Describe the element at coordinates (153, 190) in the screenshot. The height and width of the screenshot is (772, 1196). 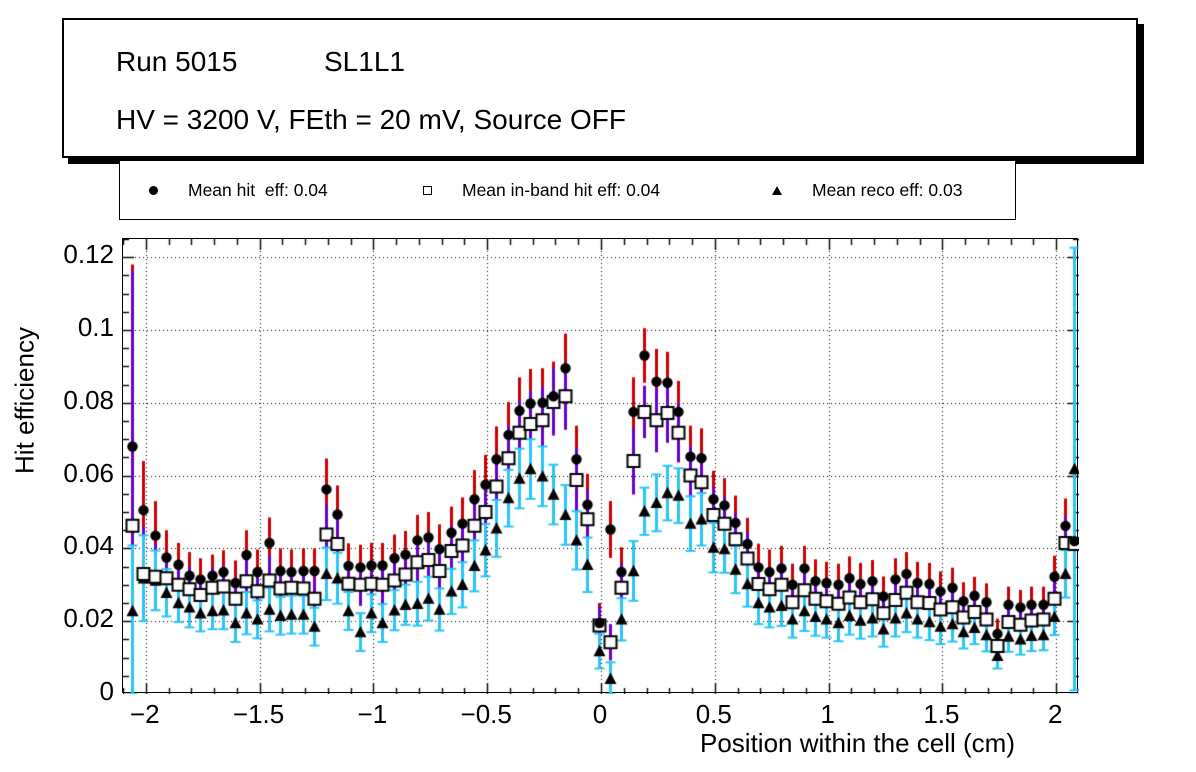
I see `filled-circle-marker-icon` at that location.